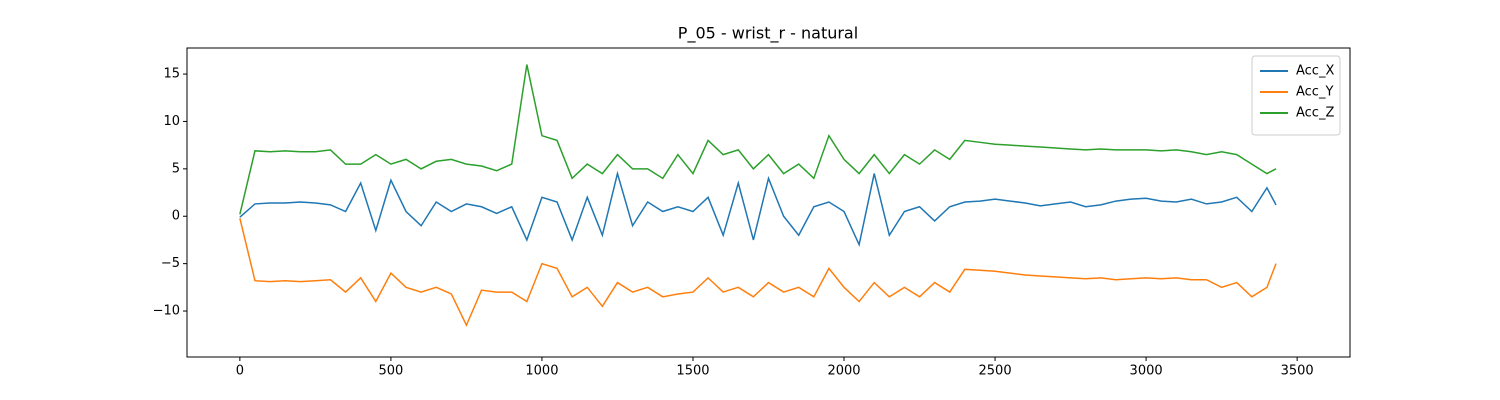  Describe the element at coordinates (995, 371) in the screenshot. I see `x-tick-label: 2500` at that location.